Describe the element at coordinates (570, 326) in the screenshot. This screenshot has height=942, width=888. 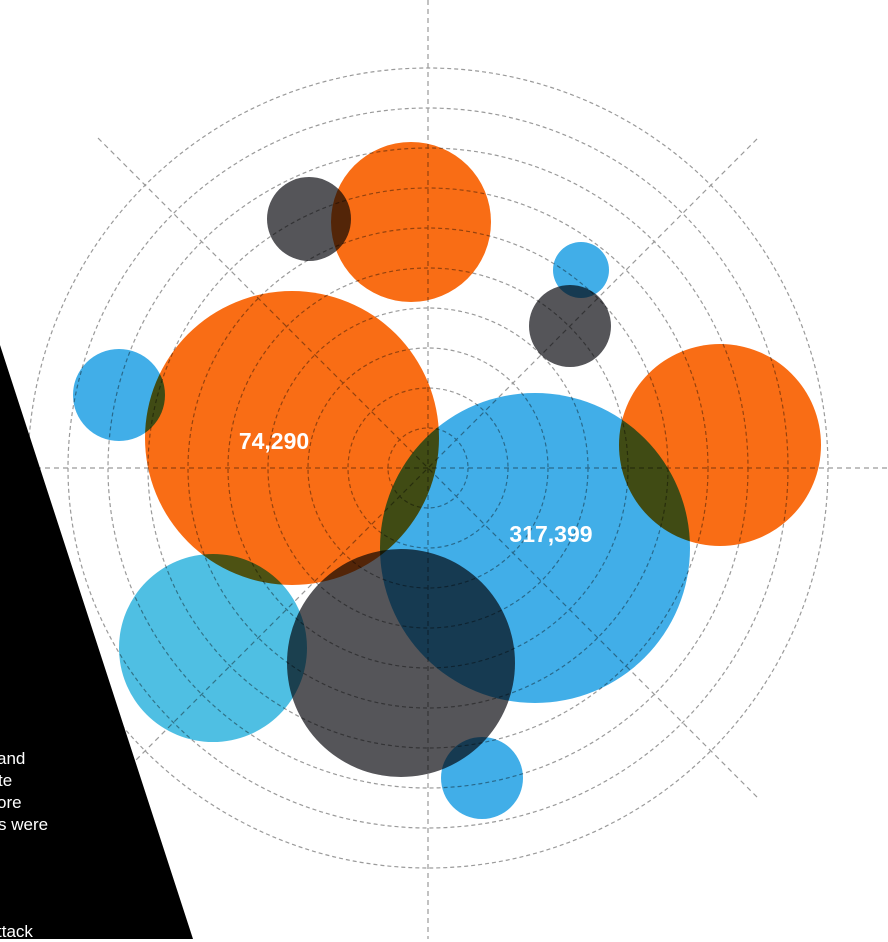
I see `bubble-grey-top-right` at that location.